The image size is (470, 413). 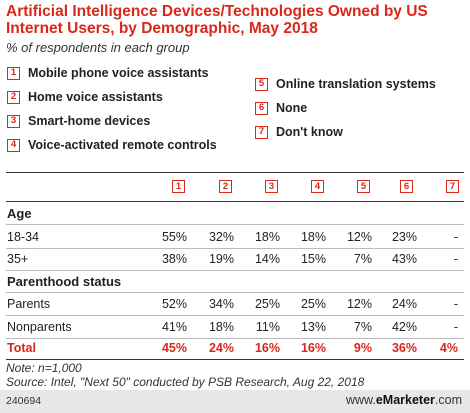 I want to click on legend-number-2: 2, so click(x=13, y=97).